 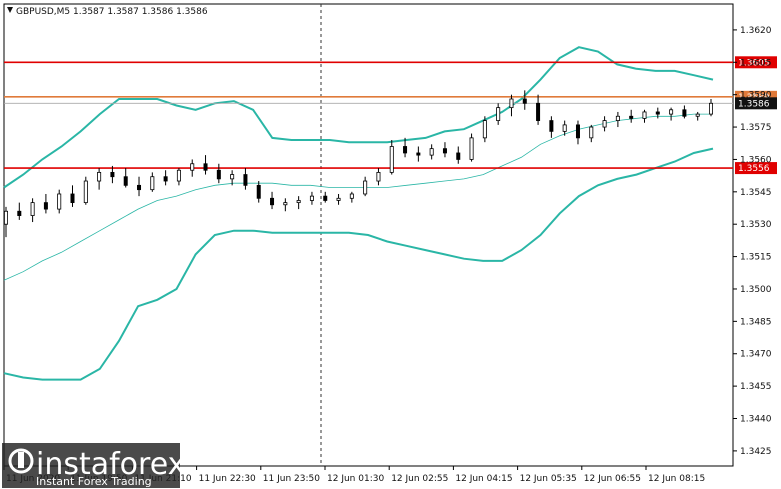 What do you see at coordinates (756, 452) in the screenshot?
I see `y-tick-label: 1.3425` at bounding box center [756, 452].